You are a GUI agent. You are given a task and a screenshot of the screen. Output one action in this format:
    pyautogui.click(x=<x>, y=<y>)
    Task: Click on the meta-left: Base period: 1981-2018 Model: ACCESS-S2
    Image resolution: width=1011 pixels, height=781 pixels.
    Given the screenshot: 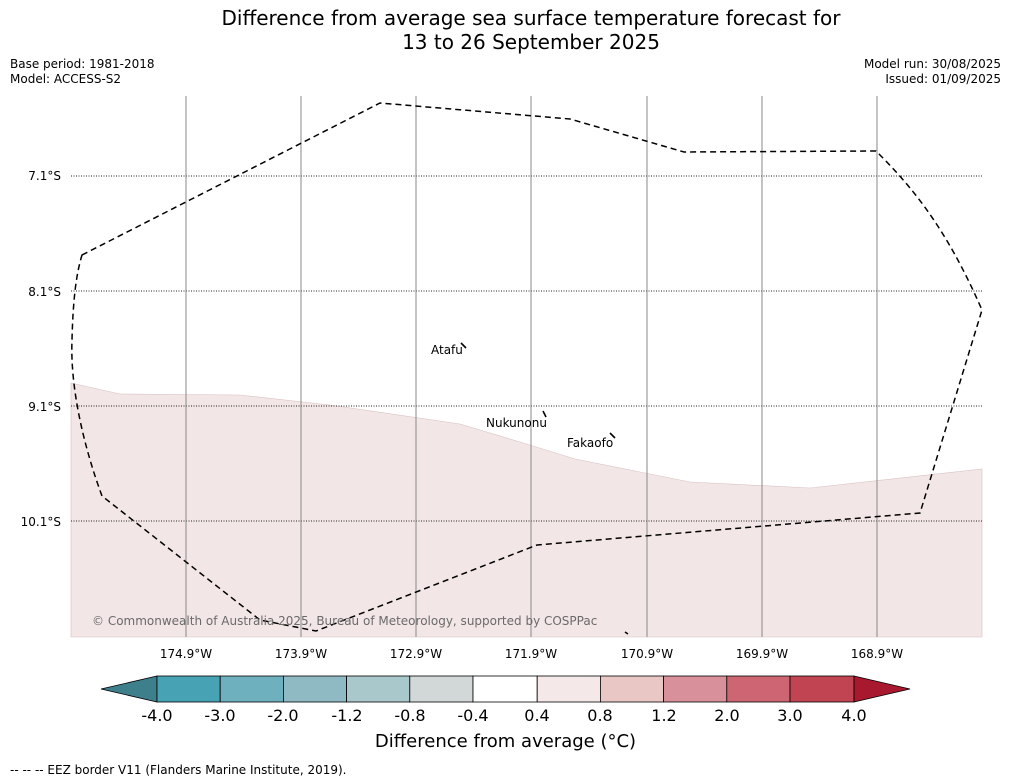 What is the action you would take?
    pyautogui.click(x=82, y=72)
    